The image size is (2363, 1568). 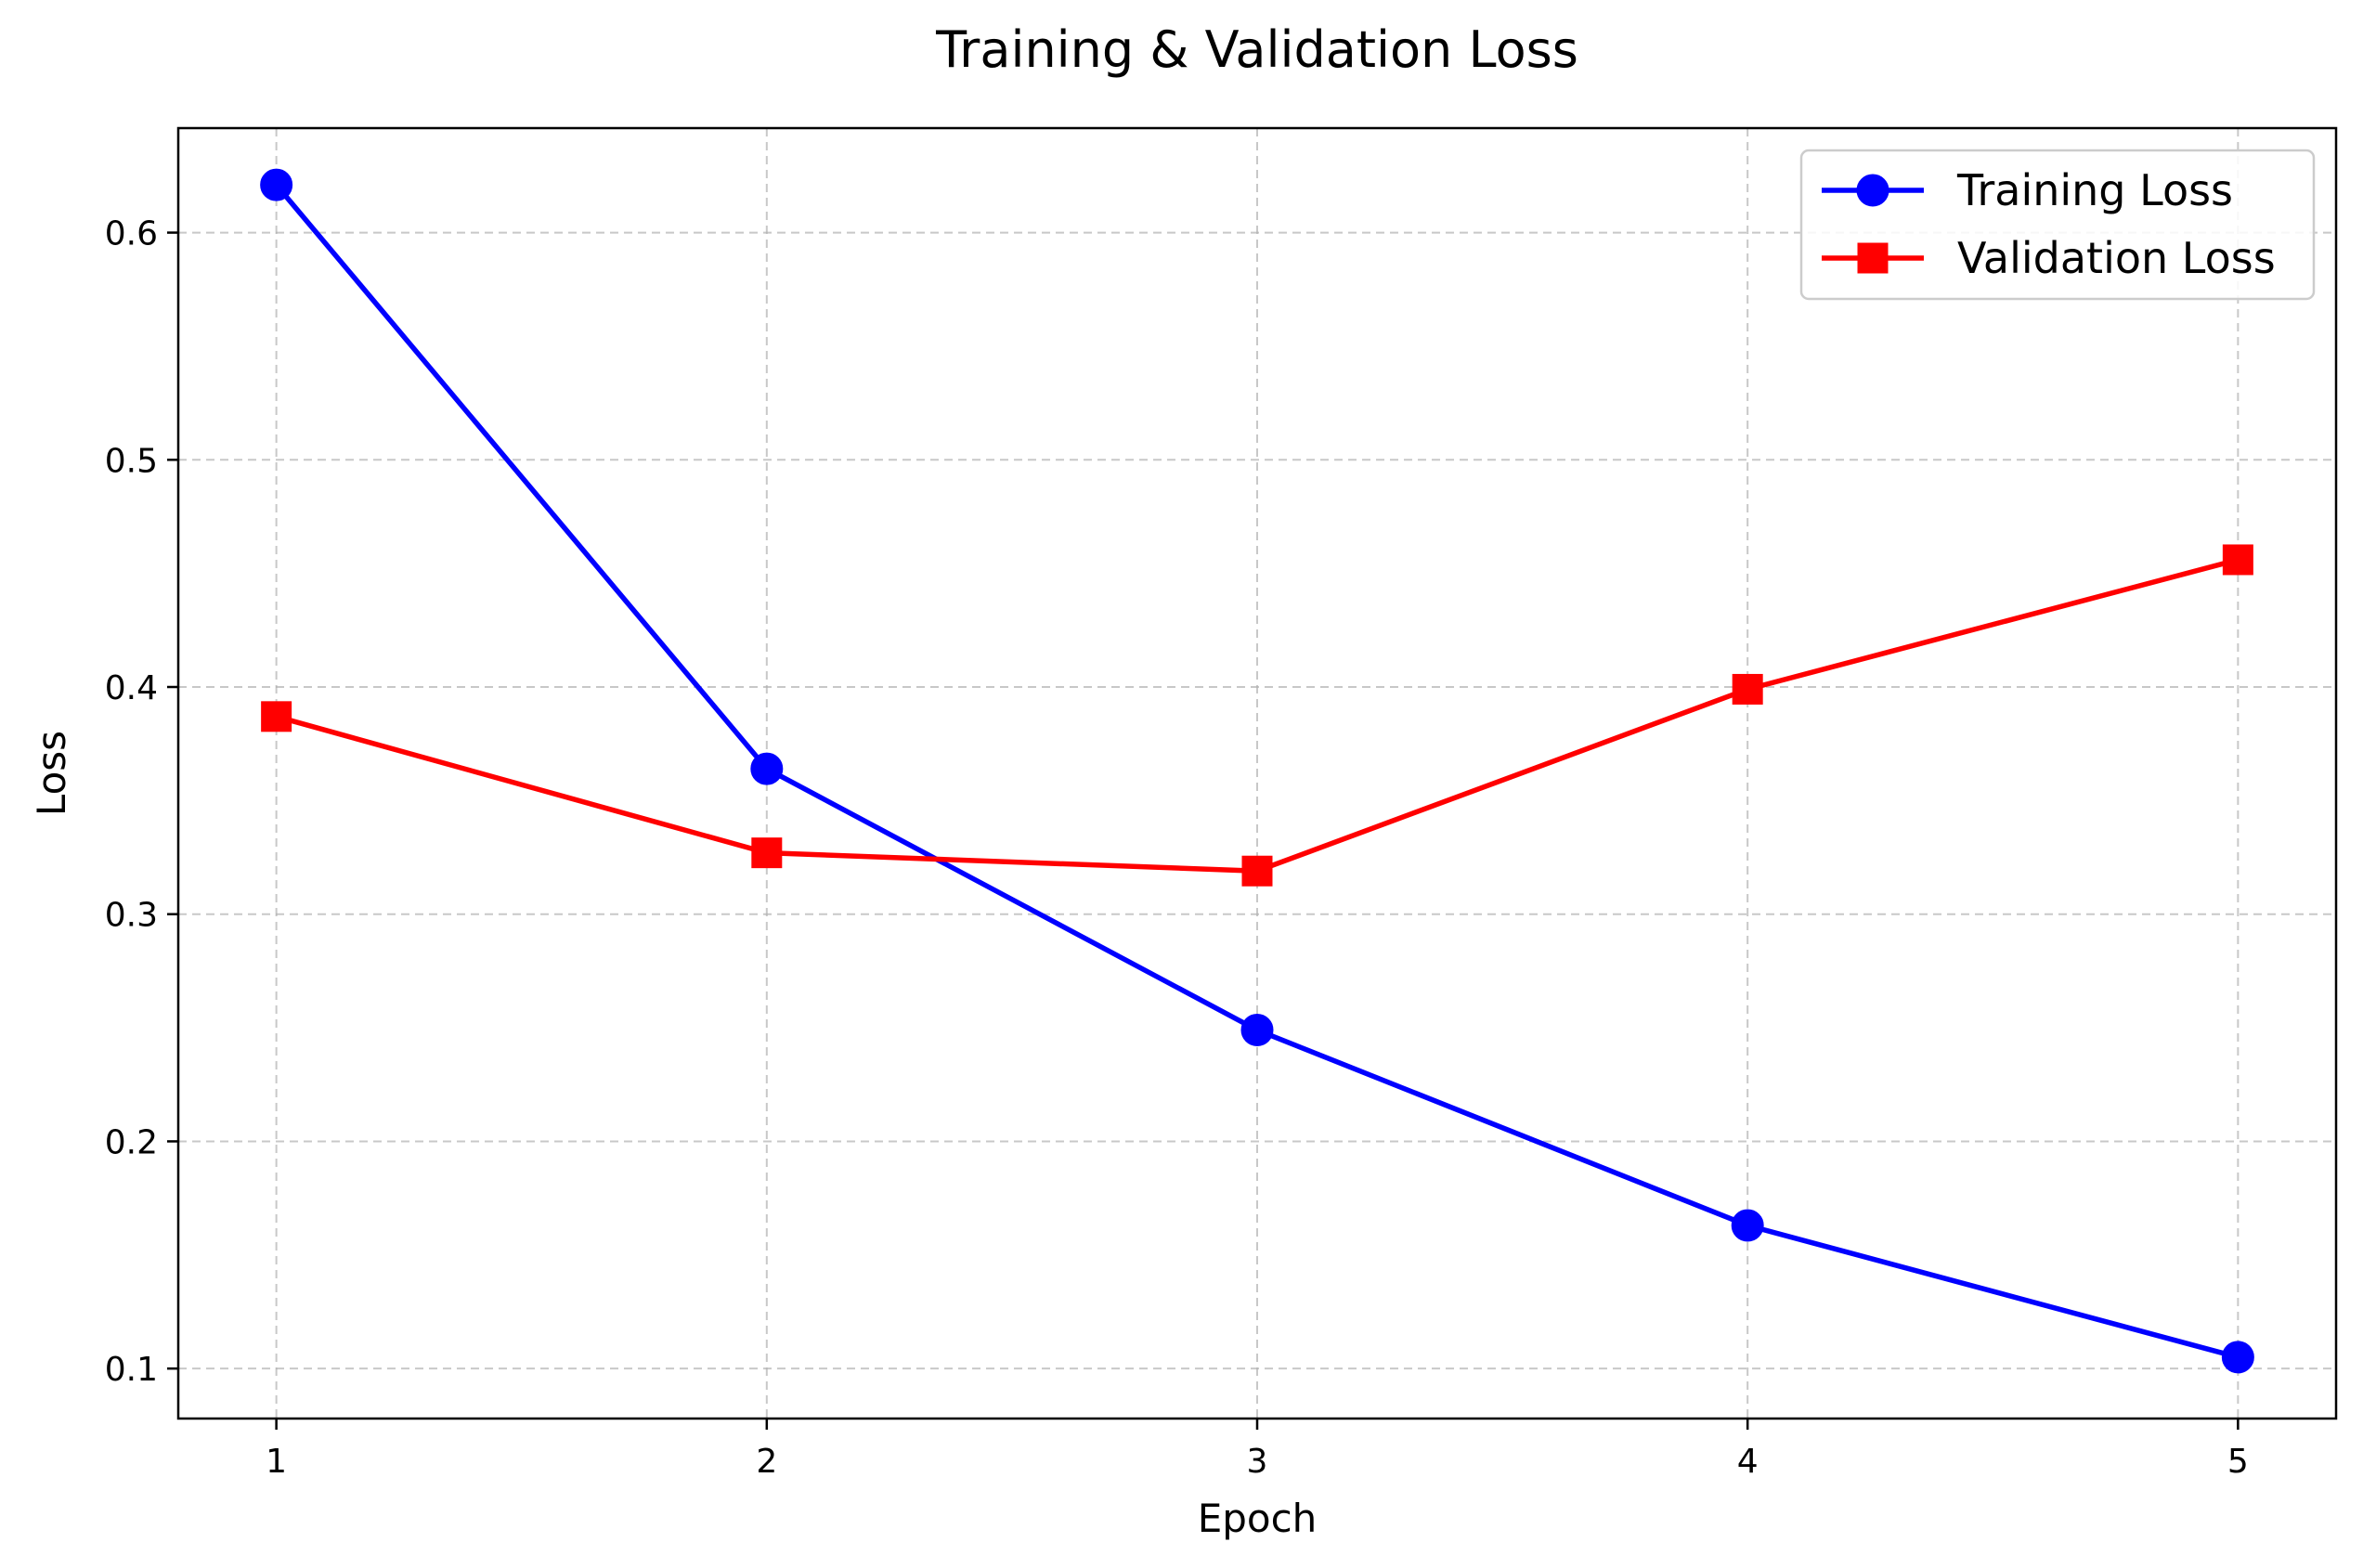 What do you see at coordinates (1258, 1518) in the screenshot?
I see `x-axis-label: Epoch` at bounding box center [1258, 1518].